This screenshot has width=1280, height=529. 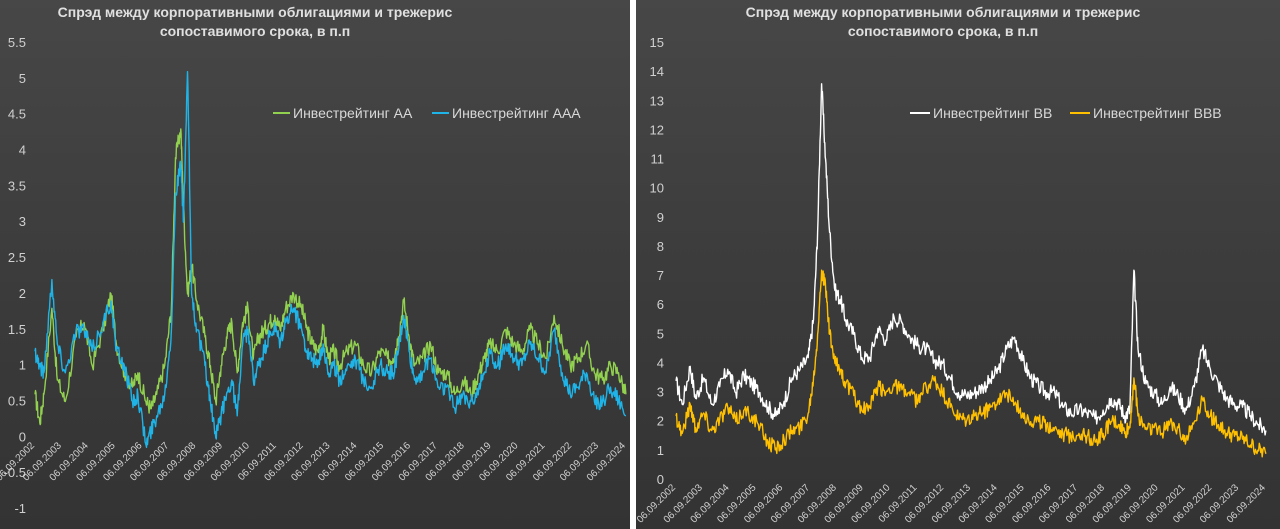 I want to click on chart-right-ytick-label: 10, so click(x=657, y=188).